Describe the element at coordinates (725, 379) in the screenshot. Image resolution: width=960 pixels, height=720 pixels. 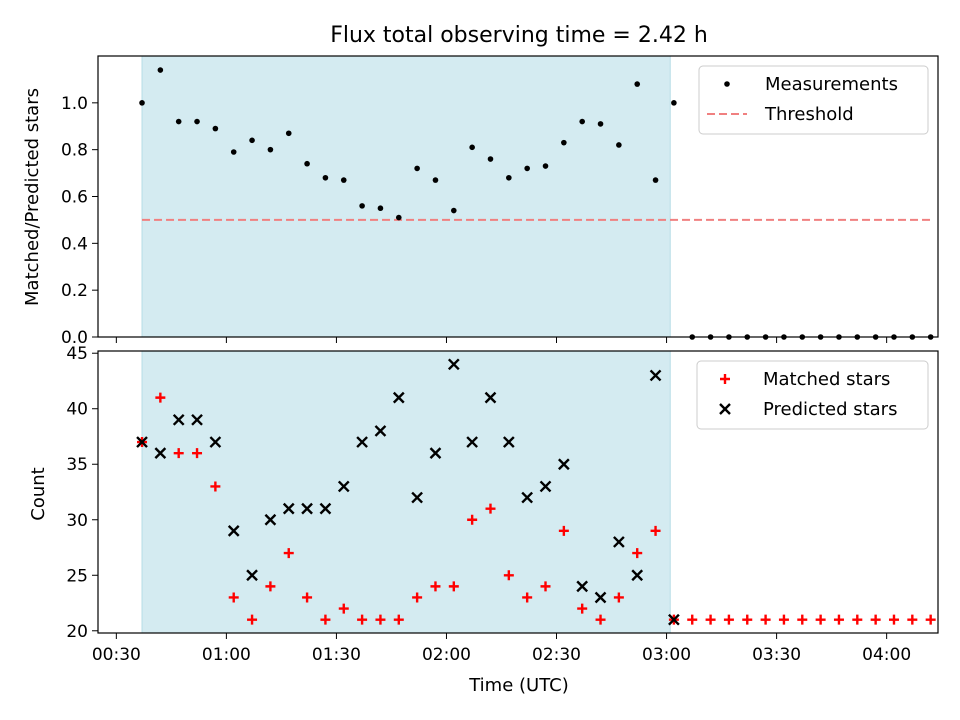
I see `legend-matched-marker` at that location.